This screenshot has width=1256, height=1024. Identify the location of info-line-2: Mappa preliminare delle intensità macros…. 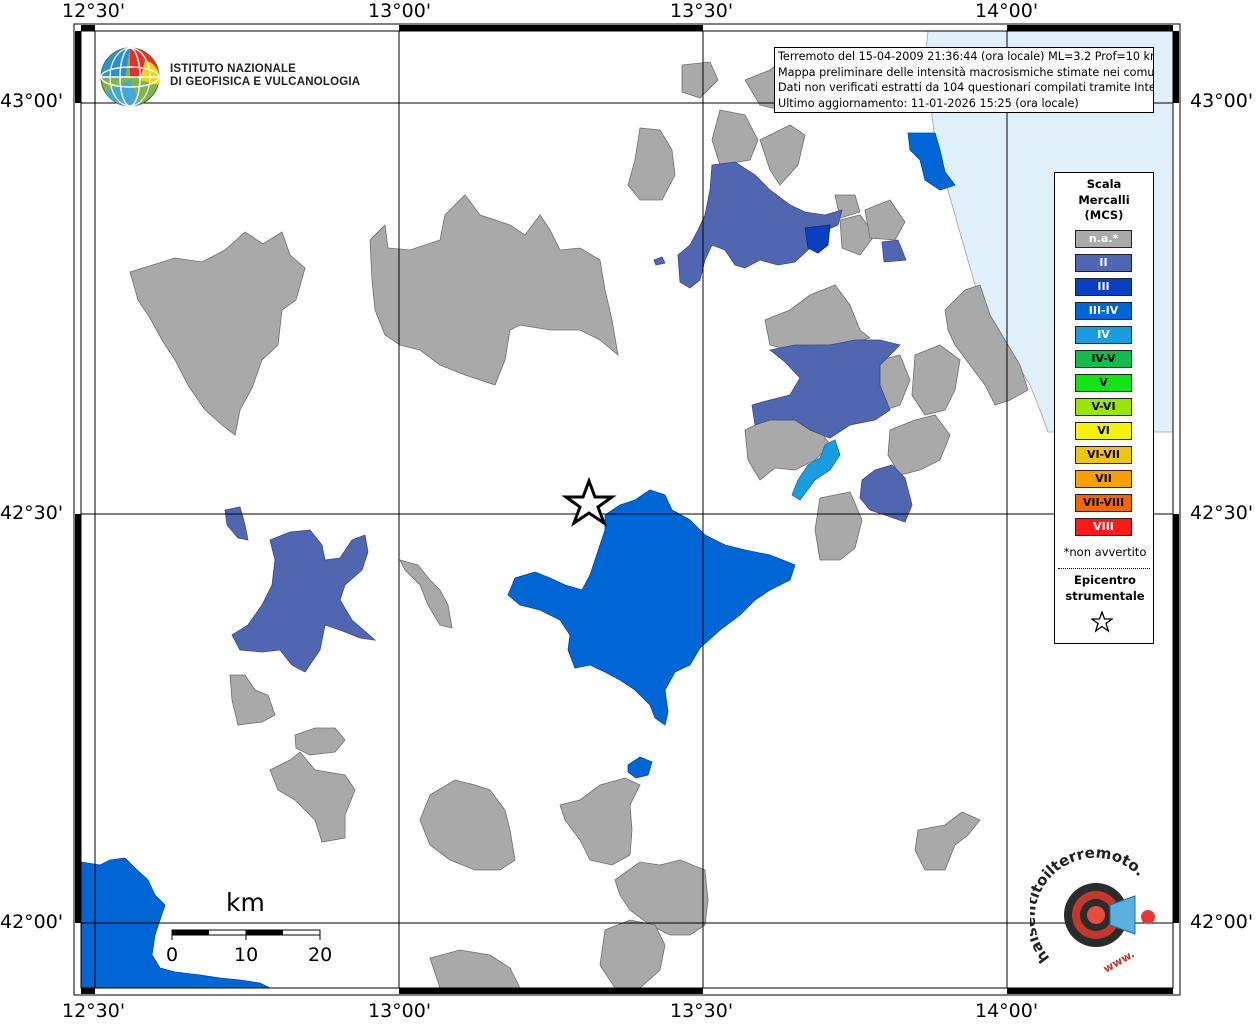
(966, 72).